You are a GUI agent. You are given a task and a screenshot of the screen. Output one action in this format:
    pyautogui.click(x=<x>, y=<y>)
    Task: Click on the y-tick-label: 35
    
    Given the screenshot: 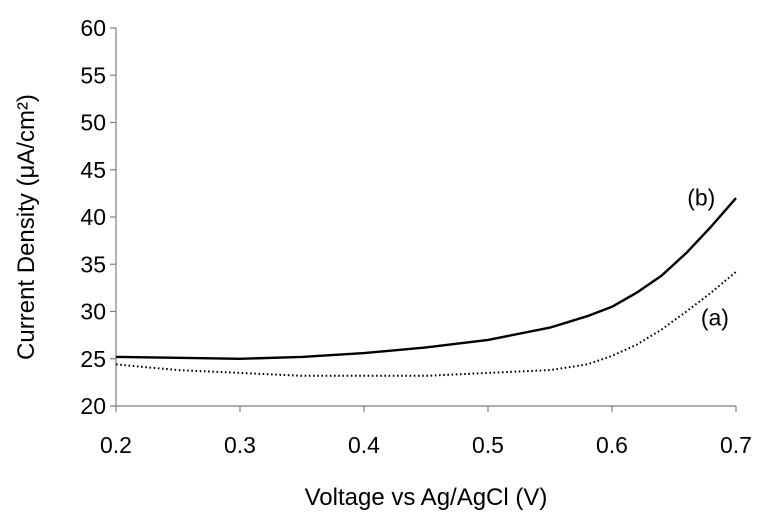 What is the action you would take?
    pyautogui.click(x=93, y=264)
    